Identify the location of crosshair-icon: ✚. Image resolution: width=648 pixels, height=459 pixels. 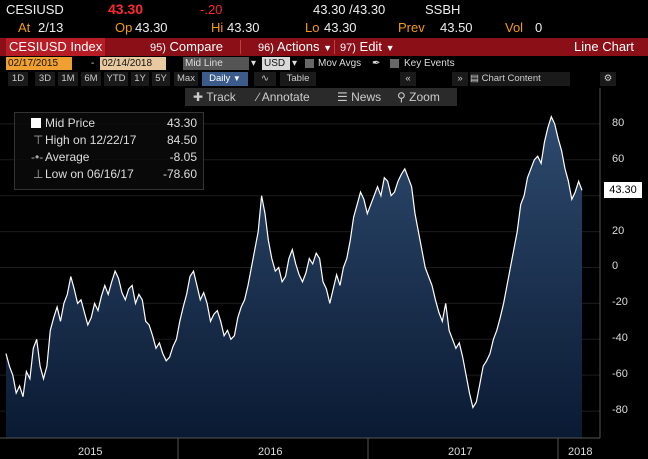
(198, 97).